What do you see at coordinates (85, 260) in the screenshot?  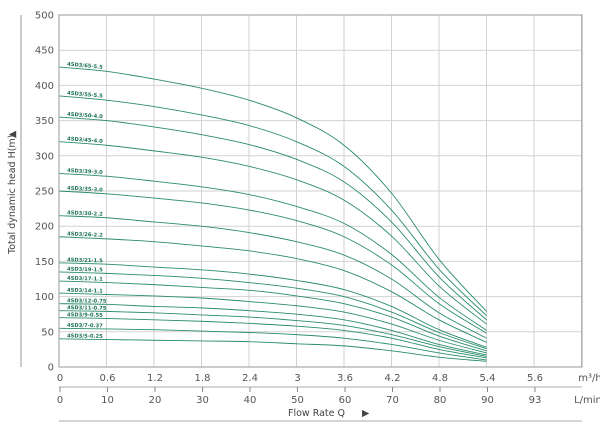 I see `curve-label: 4SD3/21-1.5` at bounding box center [85, 260].